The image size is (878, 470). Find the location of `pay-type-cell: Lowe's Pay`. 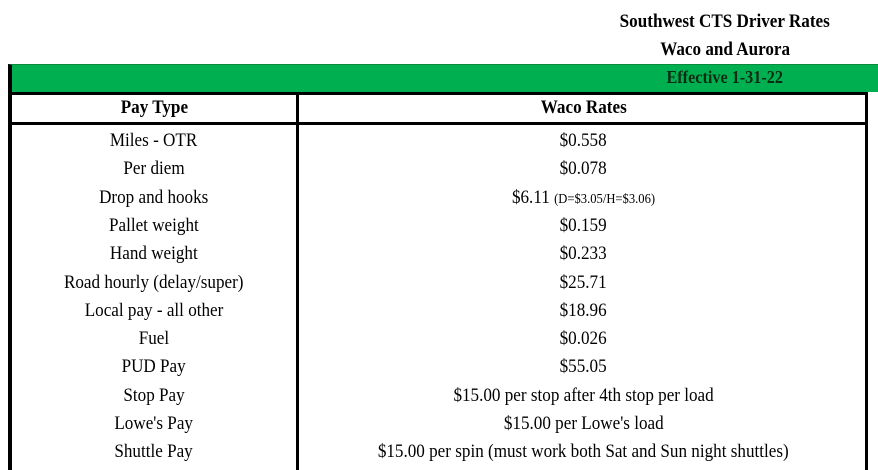

pay-type-cell: Lowe's Pay is located at coordinates (154, 423).